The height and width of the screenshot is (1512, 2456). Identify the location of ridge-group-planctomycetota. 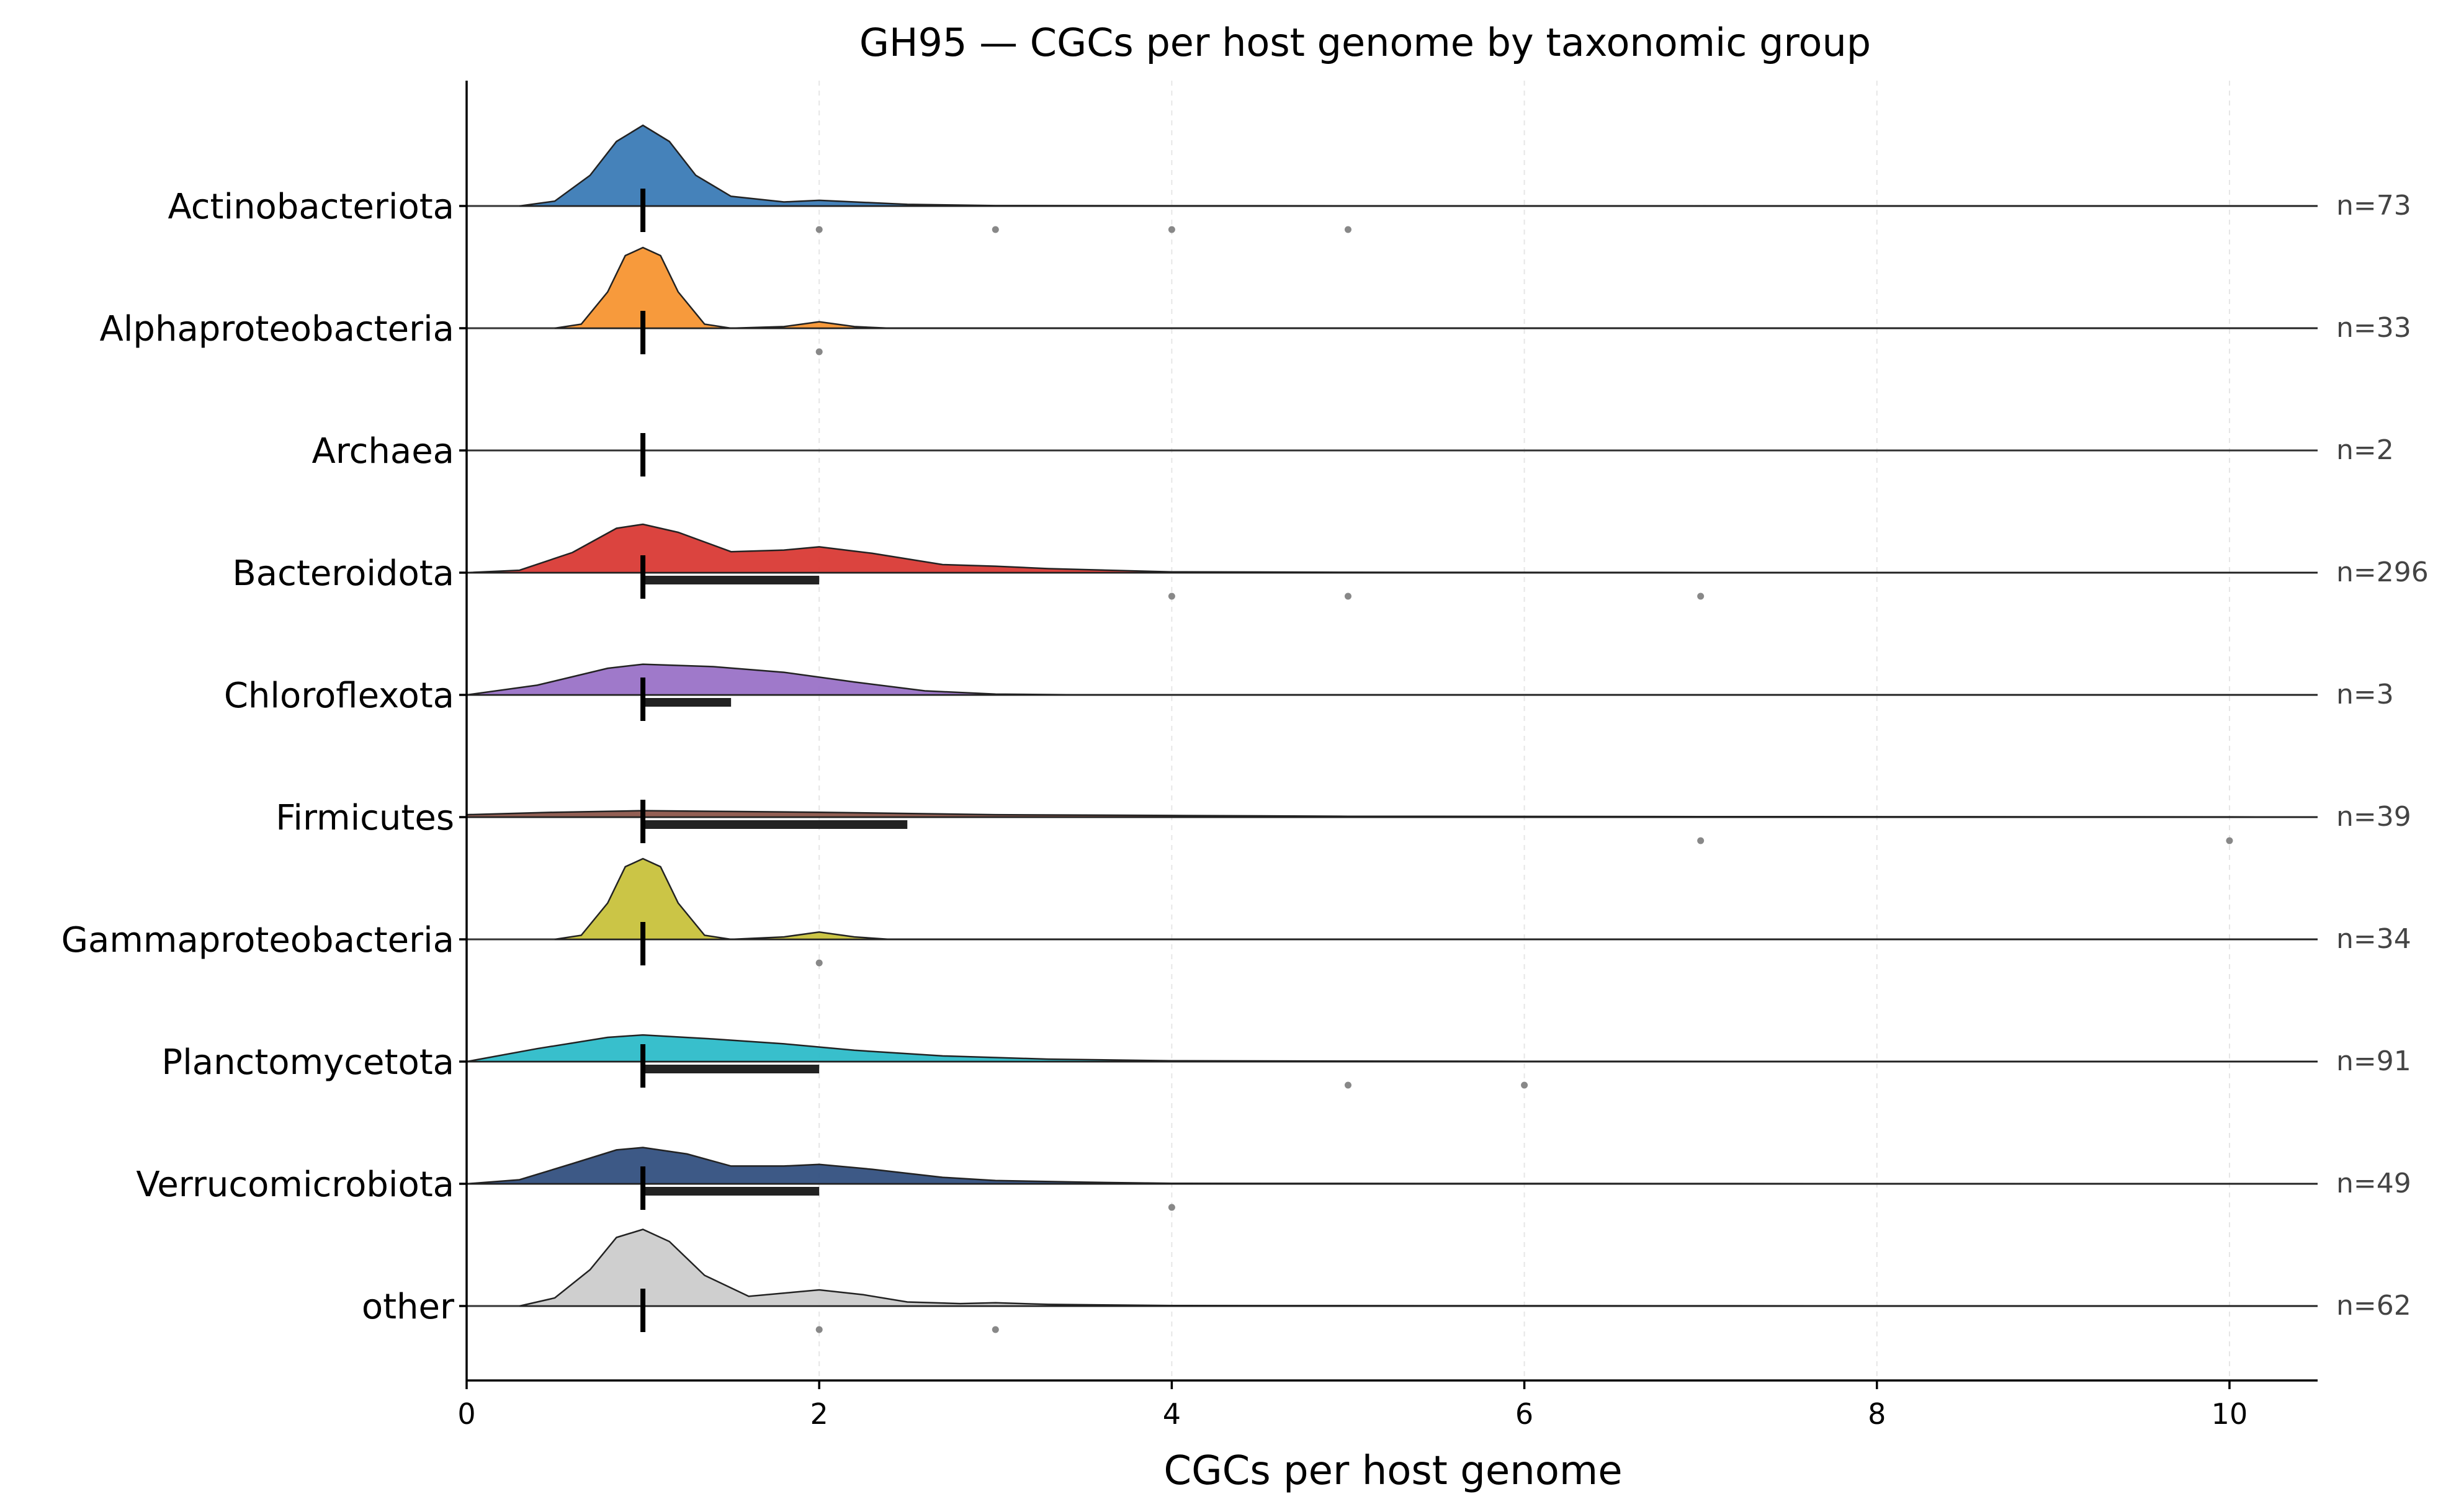
(1392, 1061).